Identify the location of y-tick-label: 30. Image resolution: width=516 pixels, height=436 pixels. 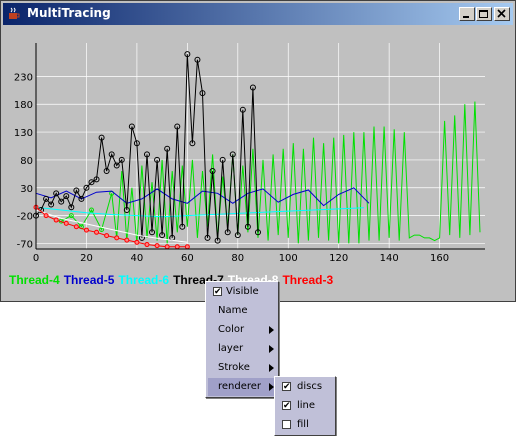
(26, 189).